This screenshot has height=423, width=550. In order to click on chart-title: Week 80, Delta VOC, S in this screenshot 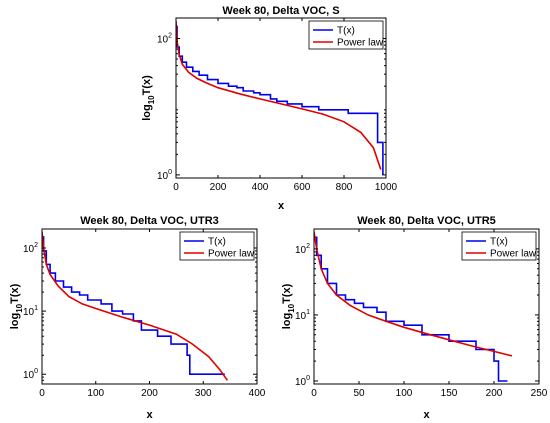, I will do `click(280, 11)`.